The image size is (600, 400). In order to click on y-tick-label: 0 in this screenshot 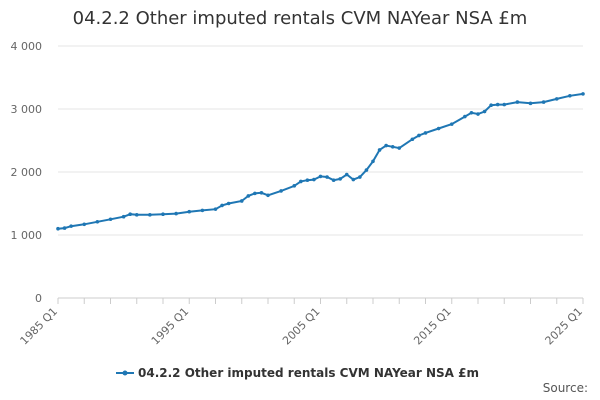, I will do `click(38, 298)`.